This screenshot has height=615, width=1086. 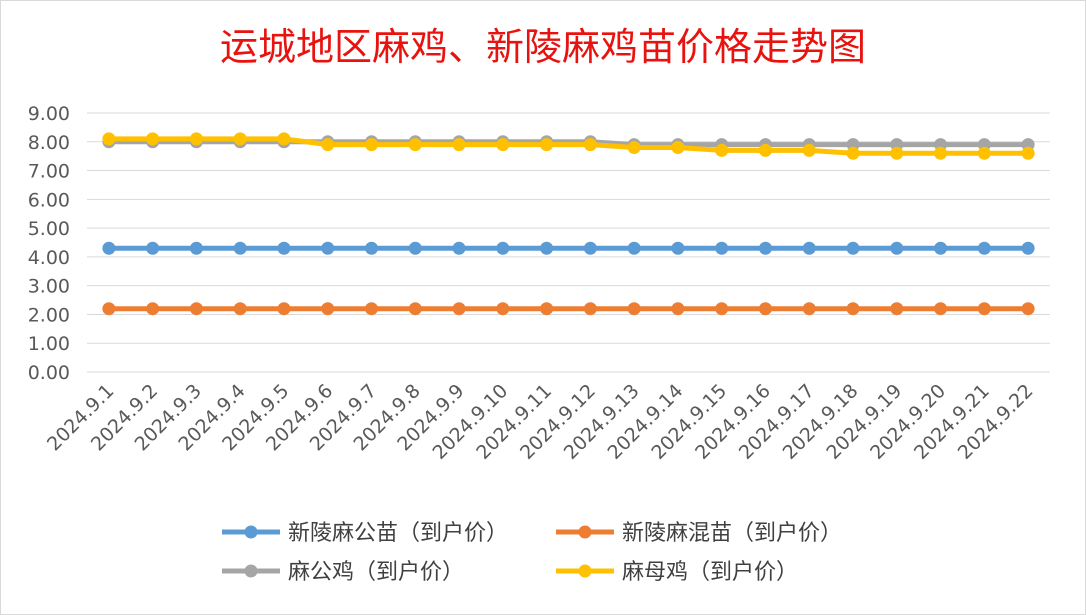 What do you see at coordinates (49, 344) in the screenshot?
I see `y-tick-label: 1.00` at bounding box center [49, 344].